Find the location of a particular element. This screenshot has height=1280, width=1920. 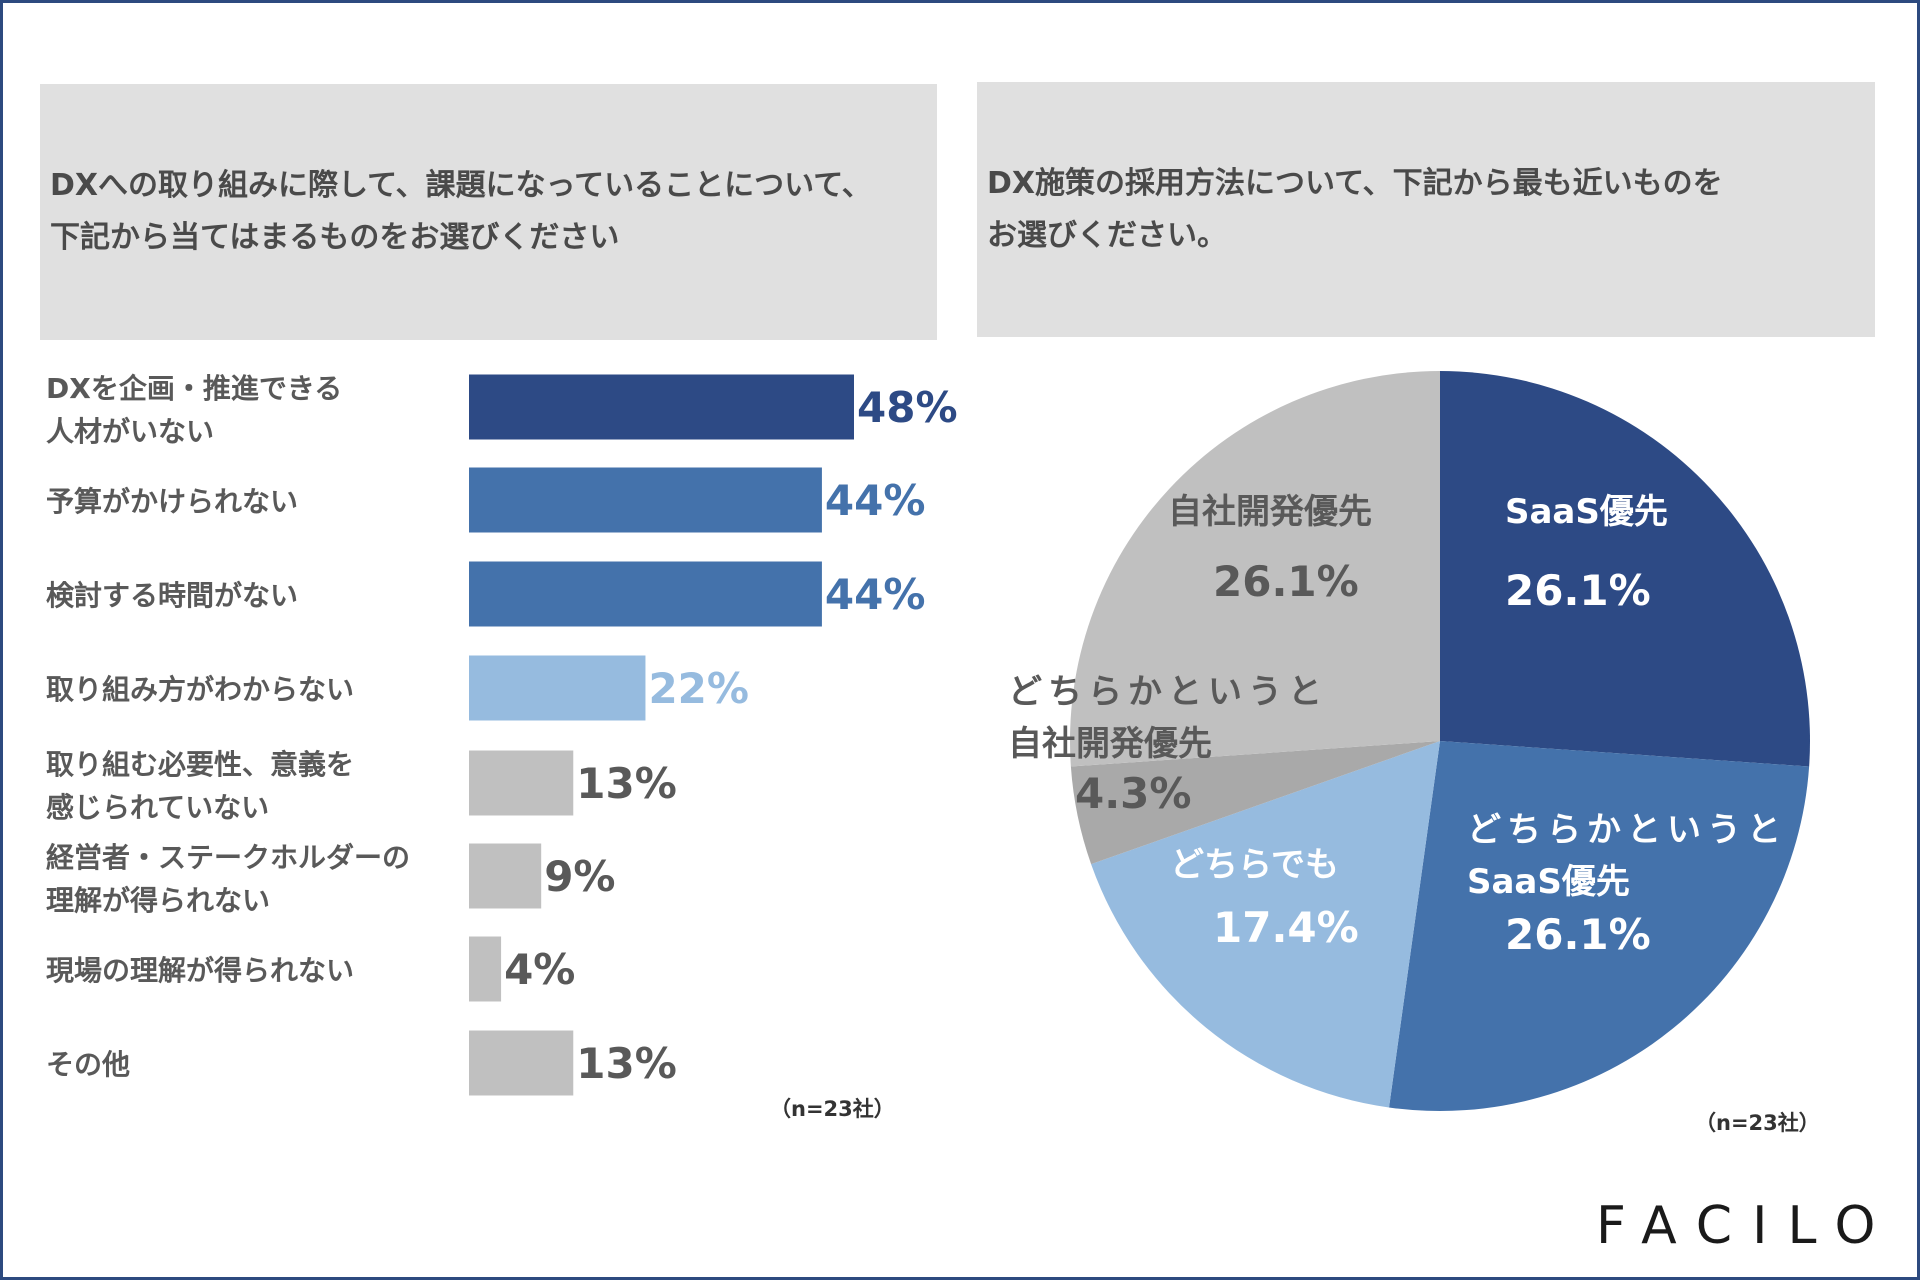

right-question-box: DX施策の採用方法について、下記から最も近いものを お選びください。 is located at coordinates (1426, 209).